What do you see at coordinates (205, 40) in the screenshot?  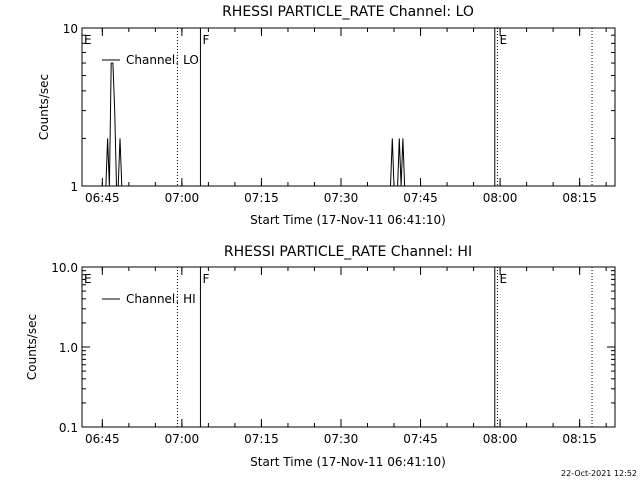 I see `marker-label-lo-2: F` at bounding box center [205, 40].